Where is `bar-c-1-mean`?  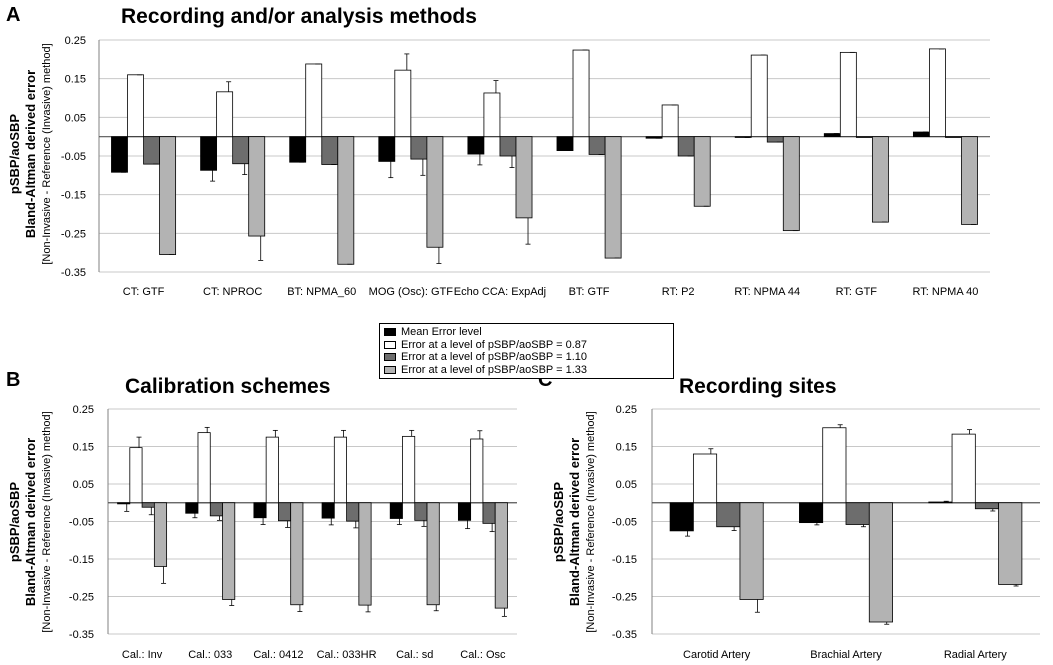
bar-c-1-mean is located at coordinates (811, 513).